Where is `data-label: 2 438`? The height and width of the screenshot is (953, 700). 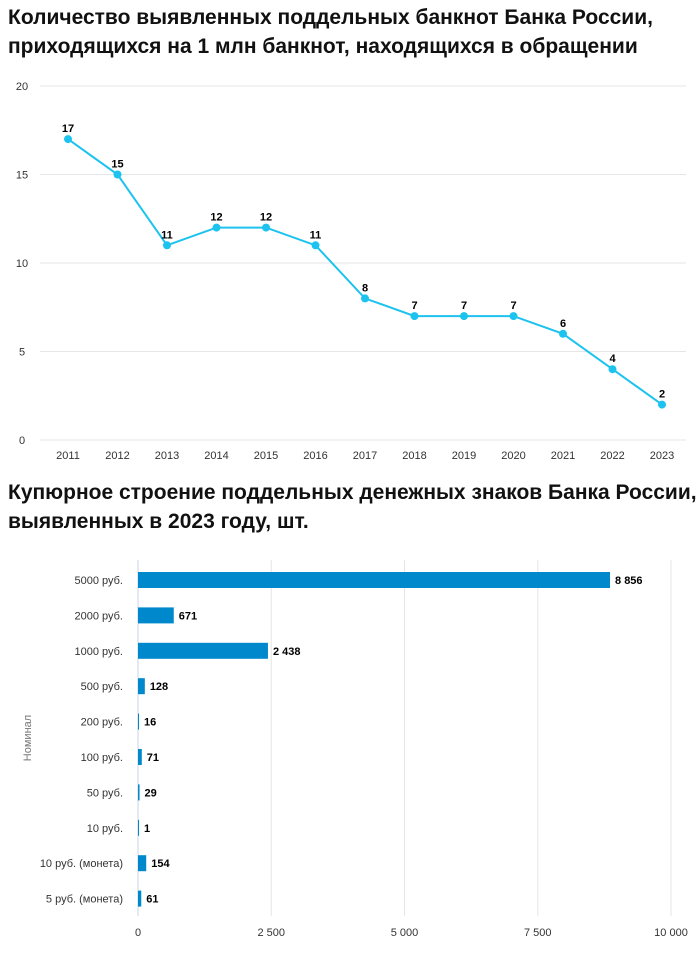
data-label: 2 438 is located at coordinates (287, 652).